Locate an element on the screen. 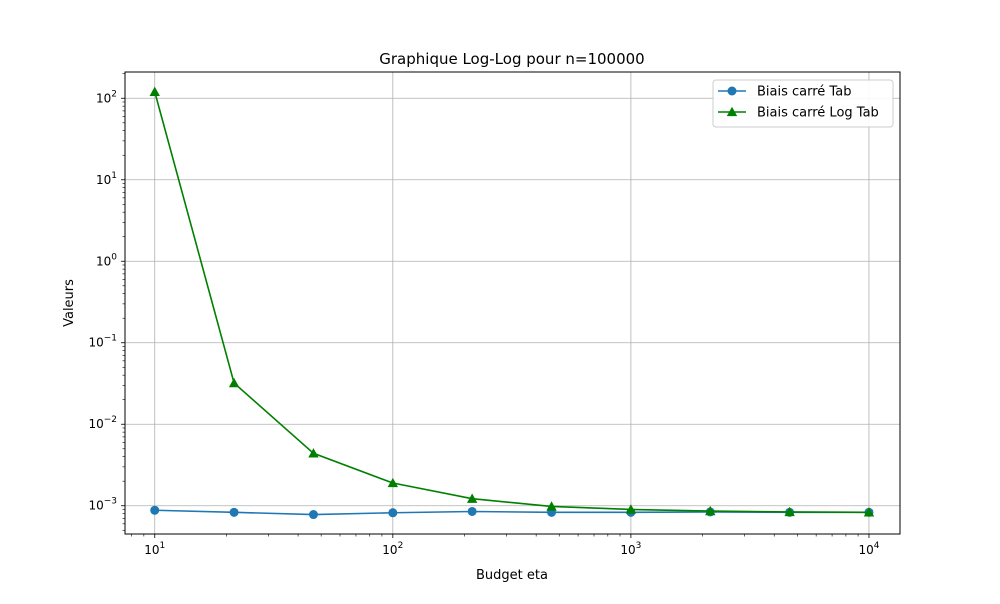 The height and width of the screenshot is (604, 1000). x-tick-label: 10⁴ is located at coordinates (868, 549).